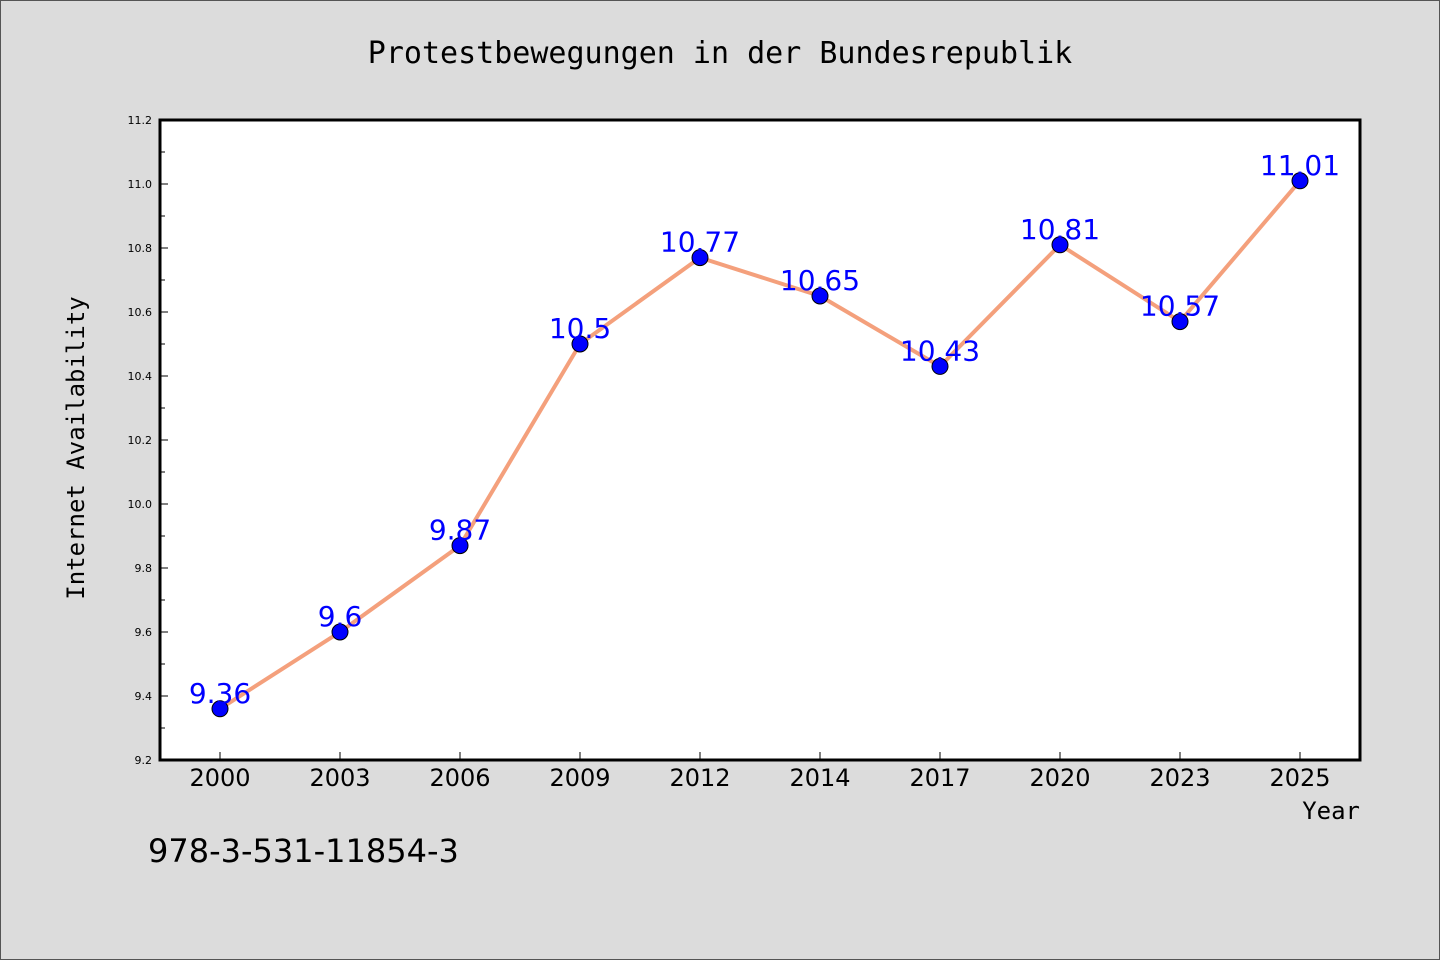 The width and height of the screenshot is (1440, 960). Describe the element at coordinates (140, 184) in the screenshot. I see `y-tick-label: 11.0` at that location.